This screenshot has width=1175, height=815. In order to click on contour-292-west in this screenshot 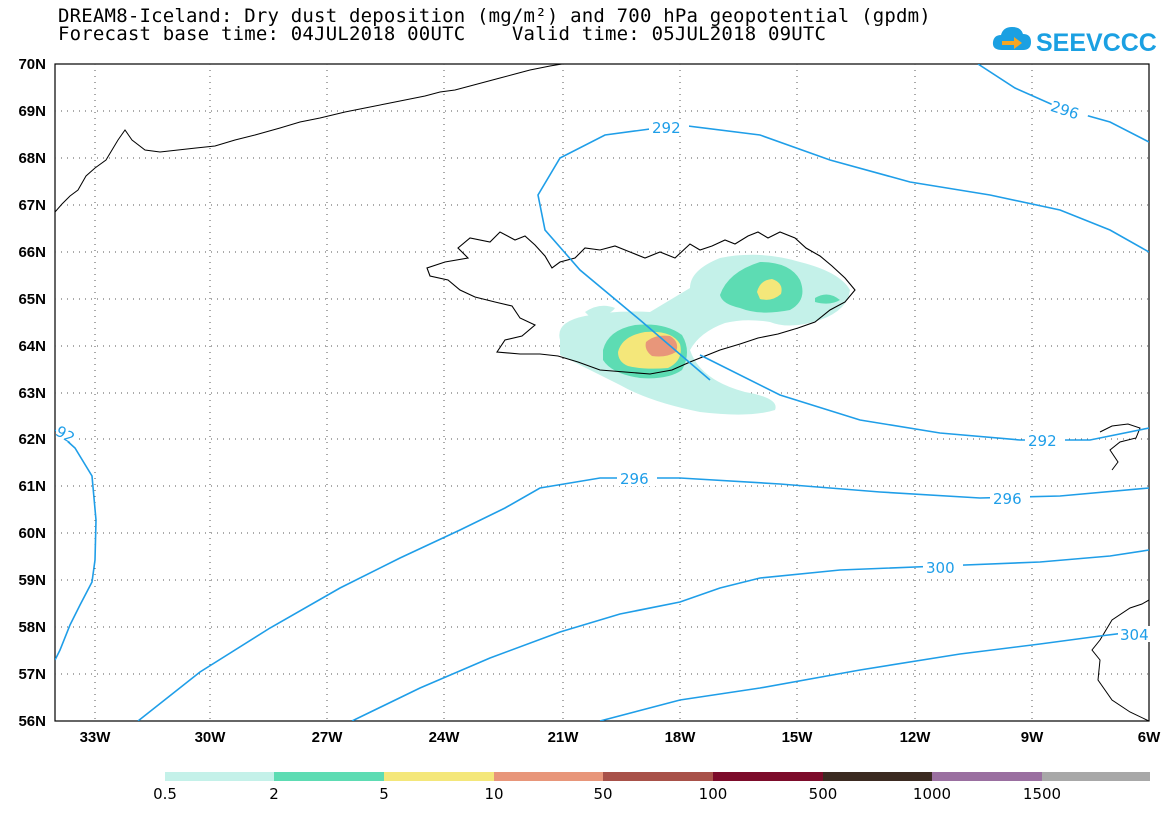, I will do `click(76, 545)`.